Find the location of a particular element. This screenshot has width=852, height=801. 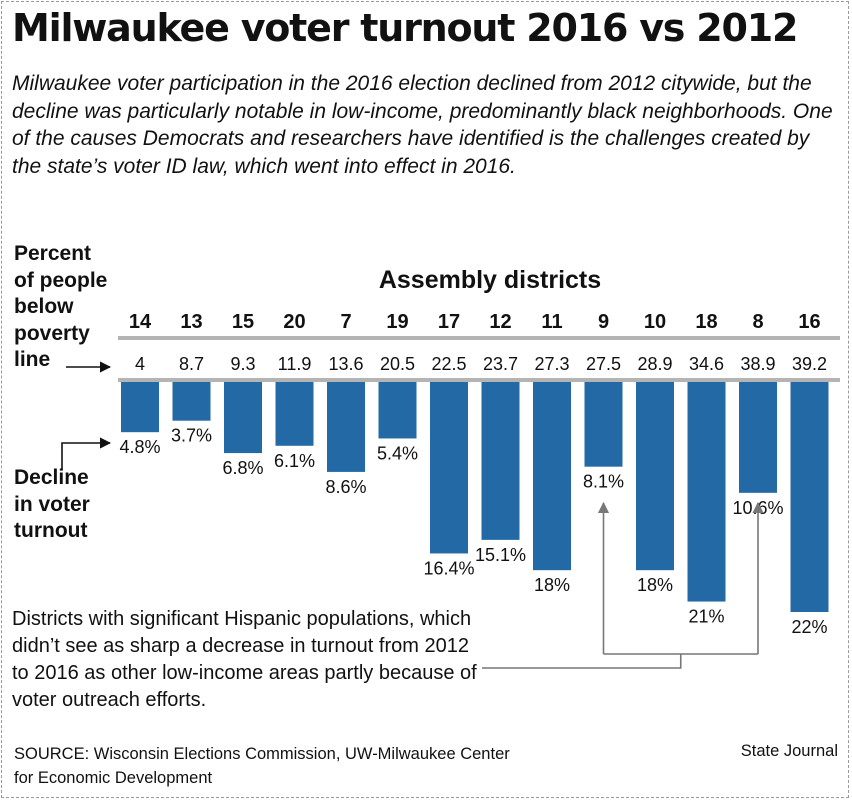

credit-label: State Journal is located at coordinates (789, 751).